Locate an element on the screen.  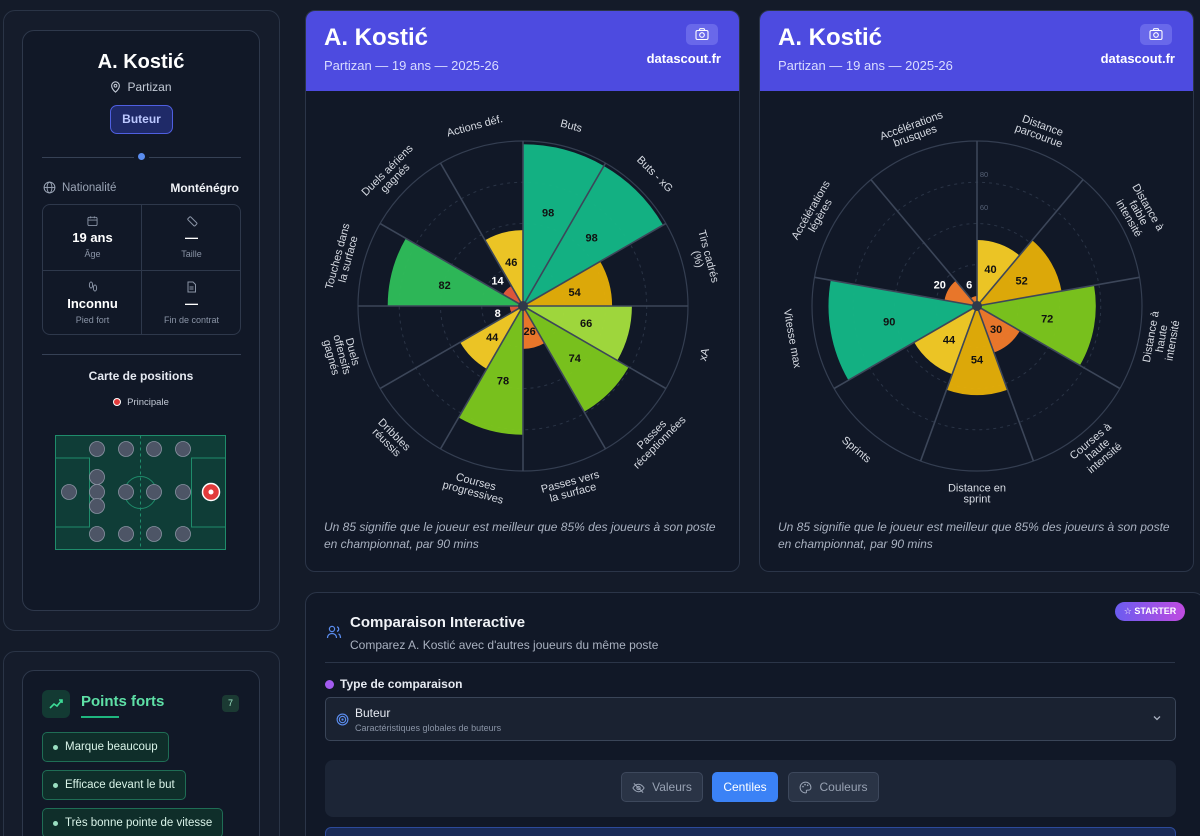
height-label: Taille is located at coordinates (191, 254).